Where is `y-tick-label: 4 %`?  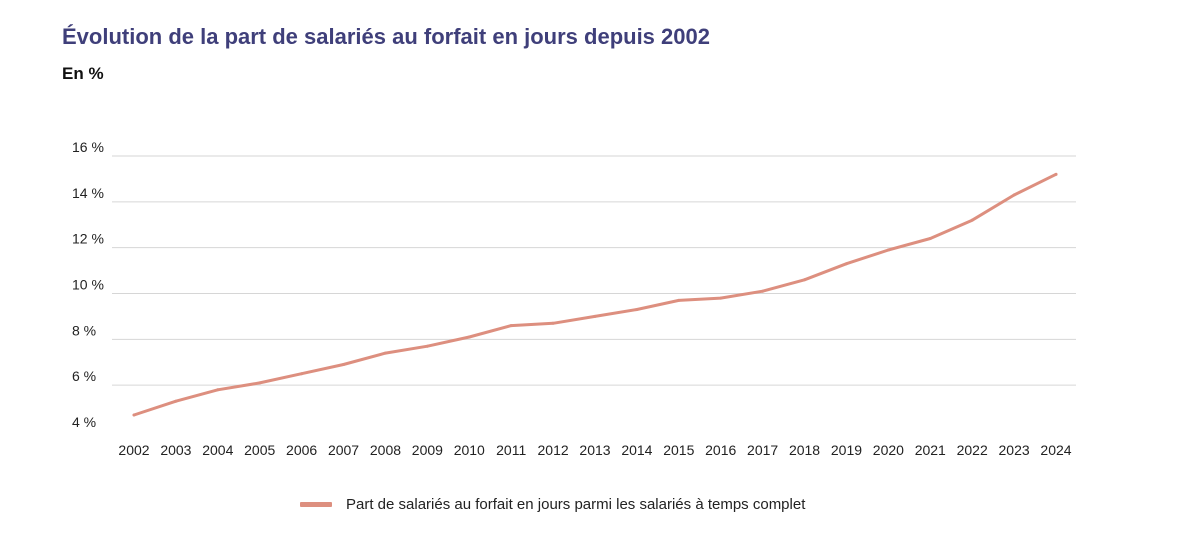 y-tick-label: 4 % is located at coordinates (84, 422).